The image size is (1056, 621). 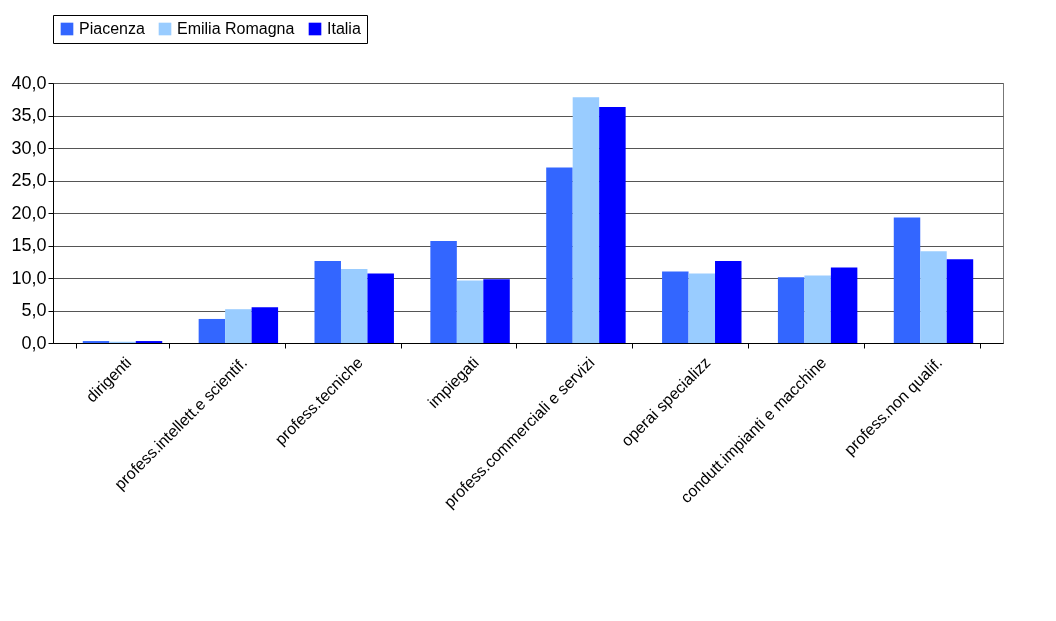 I want to click on y-tick-label: 10,0, so click(x=29, y=277).